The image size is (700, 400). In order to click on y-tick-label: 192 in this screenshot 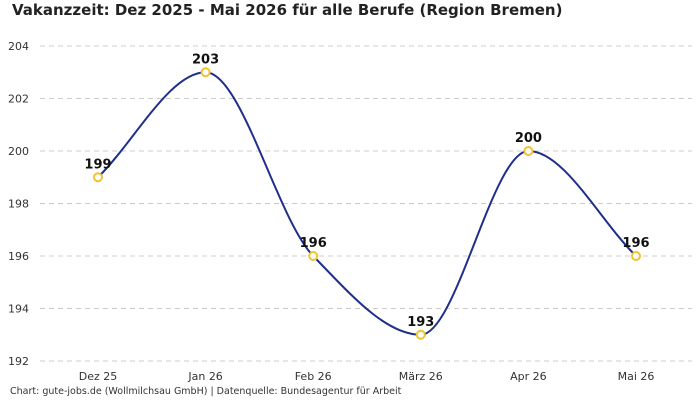, I will do `click(18, 361)`.